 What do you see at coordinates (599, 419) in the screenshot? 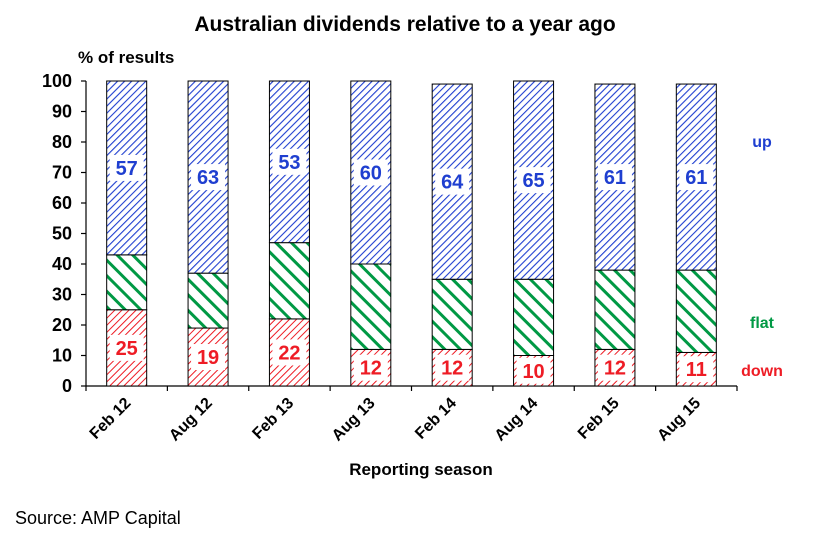
I see `x-tick-label: Feb 15` at bounding box center [599, 419].